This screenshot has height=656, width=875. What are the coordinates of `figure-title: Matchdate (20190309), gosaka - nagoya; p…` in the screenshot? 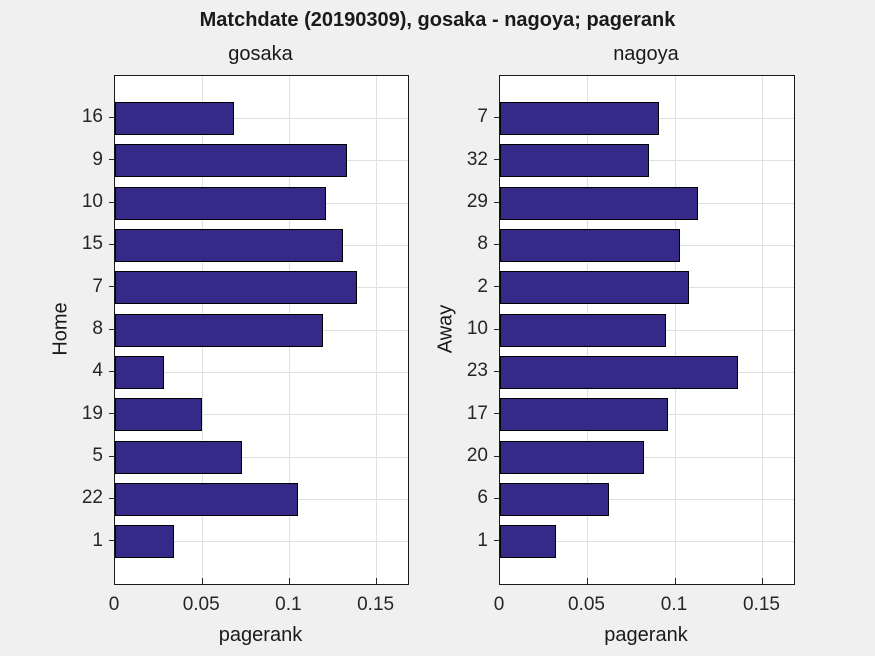 It's located at (437, 20).